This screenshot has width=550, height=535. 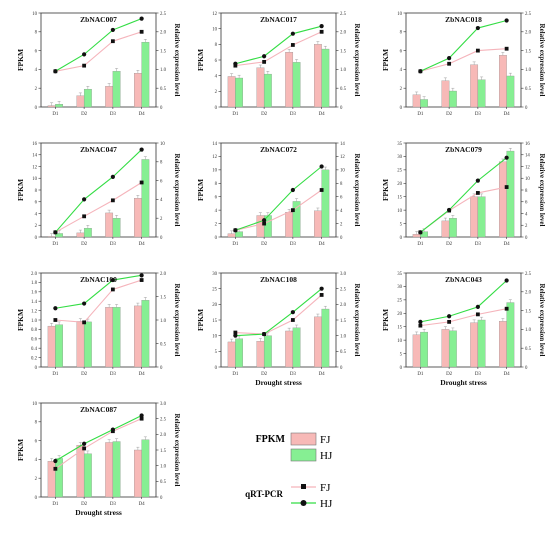 What do you see at coordinates (343, 305) in the screenshot?
I see `y2-tick-label: 2.0` at bounding box center [343, 305].